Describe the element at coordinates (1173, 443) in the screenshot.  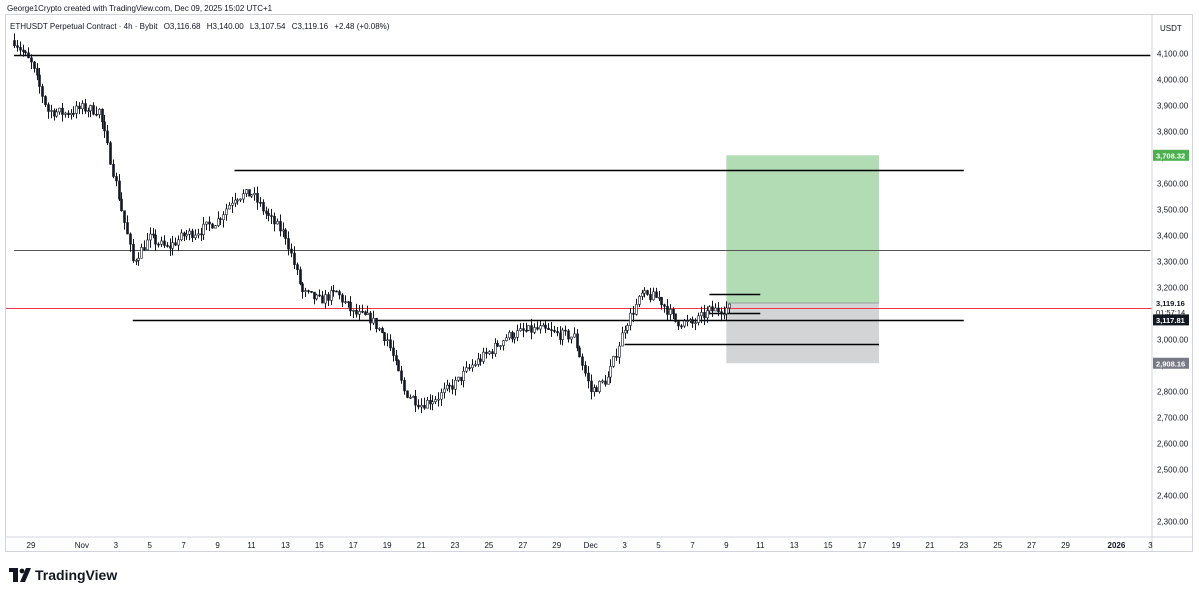
I see `price-tick-label: 2,600.00` at that location.